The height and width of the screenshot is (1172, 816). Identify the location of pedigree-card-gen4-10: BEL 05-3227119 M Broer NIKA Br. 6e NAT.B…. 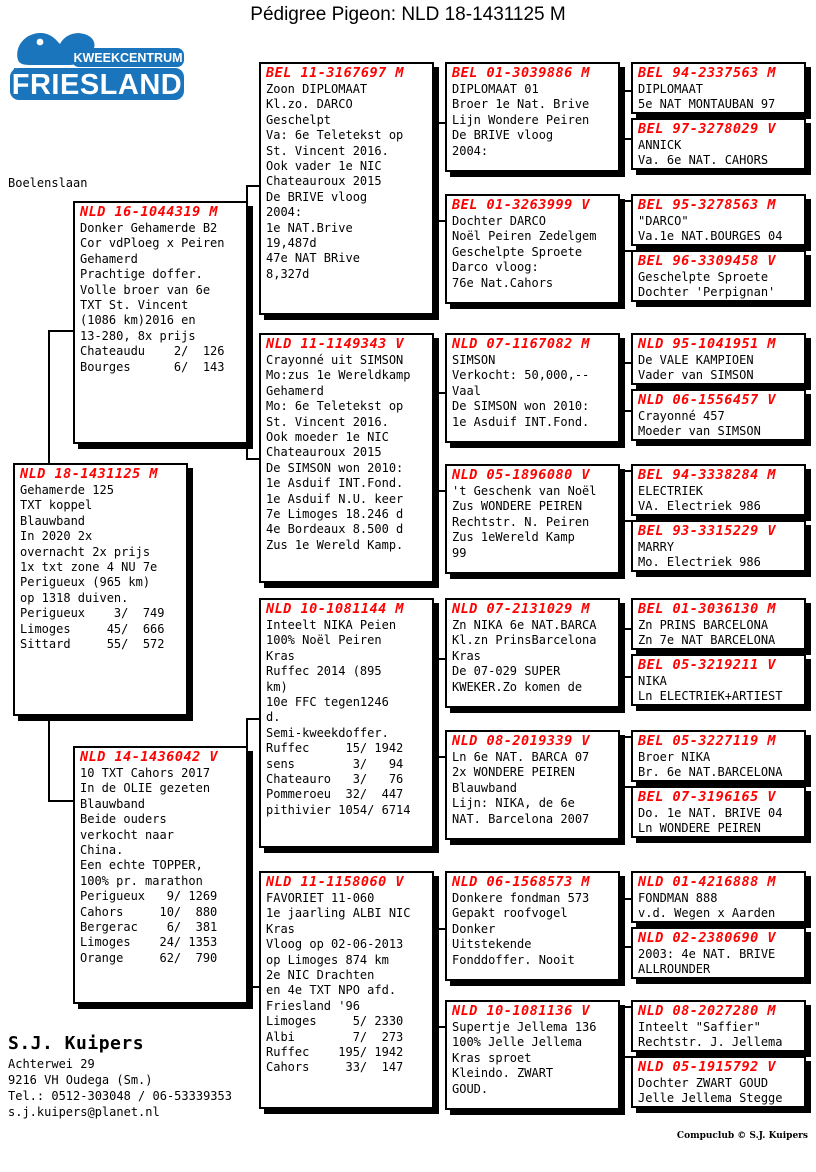
(718, 756).